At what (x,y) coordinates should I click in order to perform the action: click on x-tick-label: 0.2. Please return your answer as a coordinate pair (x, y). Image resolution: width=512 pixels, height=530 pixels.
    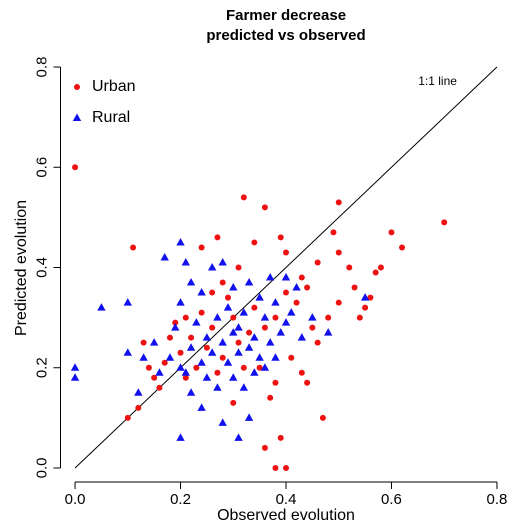
    Looking at the image, I should click on (180, 499).